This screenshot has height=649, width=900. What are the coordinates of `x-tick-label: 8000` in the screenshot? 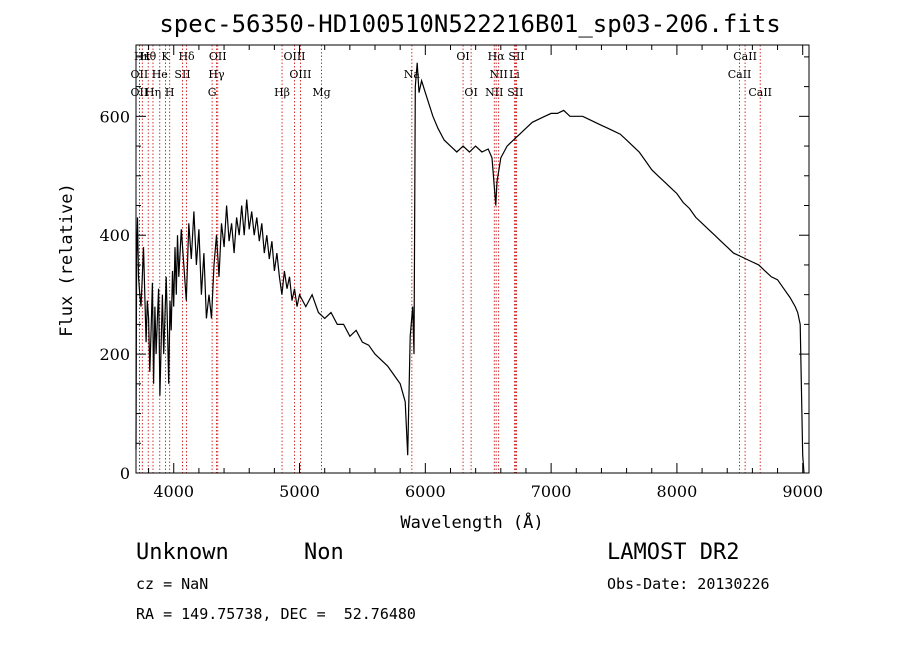 It's located at (677, 491).